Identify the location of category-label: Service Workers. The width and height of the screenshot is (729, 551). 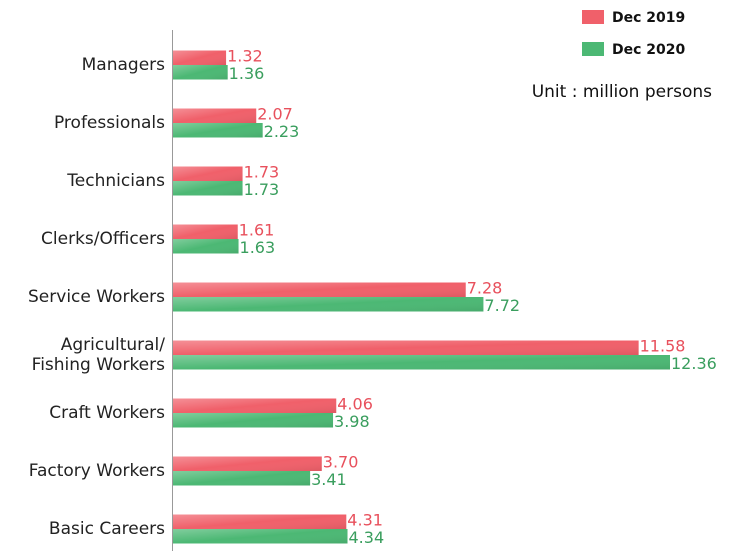
(96, 297).